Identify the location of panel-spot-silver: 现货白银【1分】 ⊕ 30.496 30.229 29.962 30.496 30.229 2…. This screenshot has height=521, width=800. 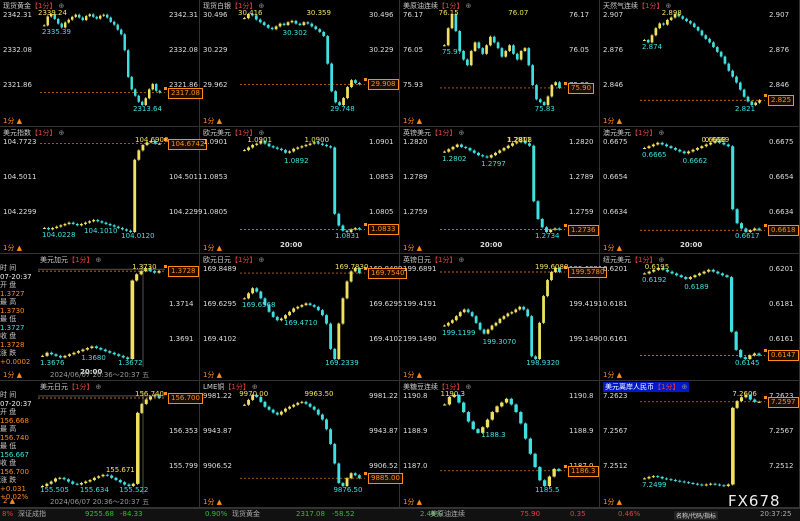
(300, 63).